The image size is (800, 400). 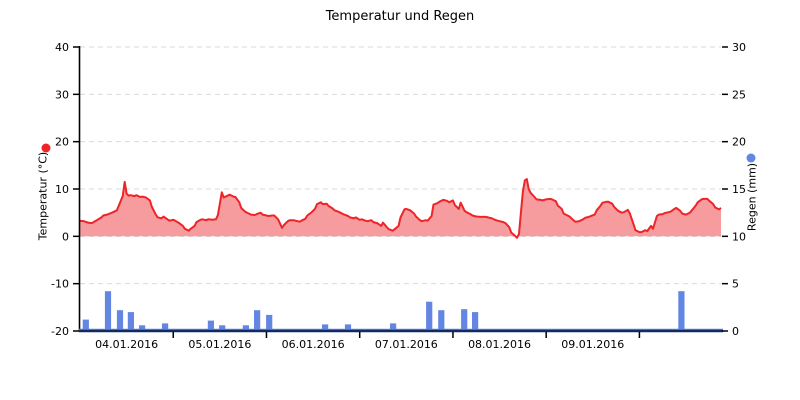 I want to click on right-tick-label: 20, so click(x=739, y=142).